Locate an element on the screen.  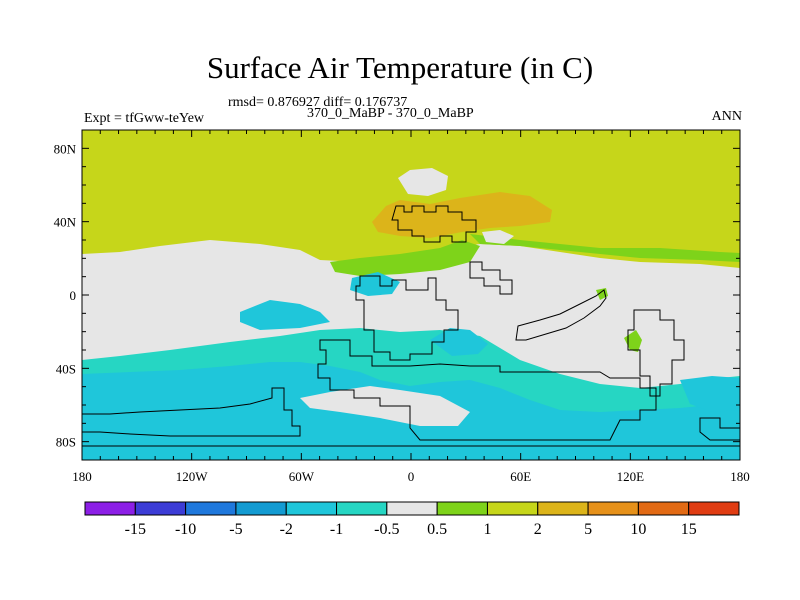
continent-india is located at coordinates (491, 278).